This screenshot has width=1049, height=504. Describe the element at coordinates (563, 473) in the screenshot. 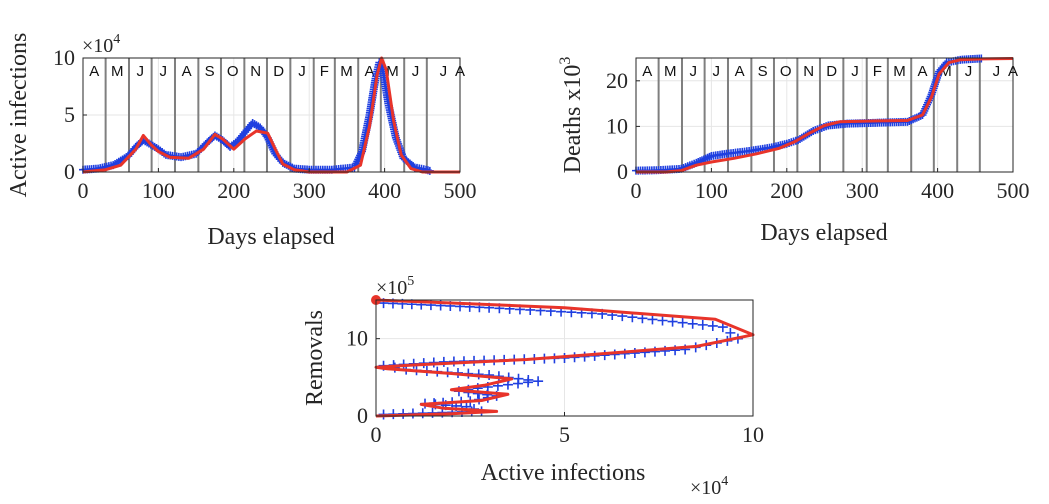

I see `x-axis-label: Active infections` at that location.